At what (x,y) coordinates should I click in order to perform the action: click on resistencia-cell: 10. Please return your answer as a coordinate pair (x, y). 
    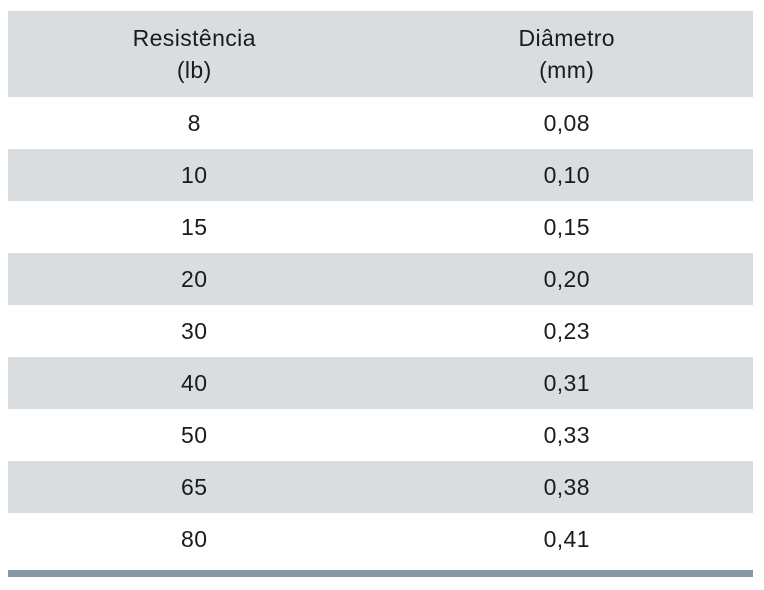
    Looking at the image, I should click on (194, 174).